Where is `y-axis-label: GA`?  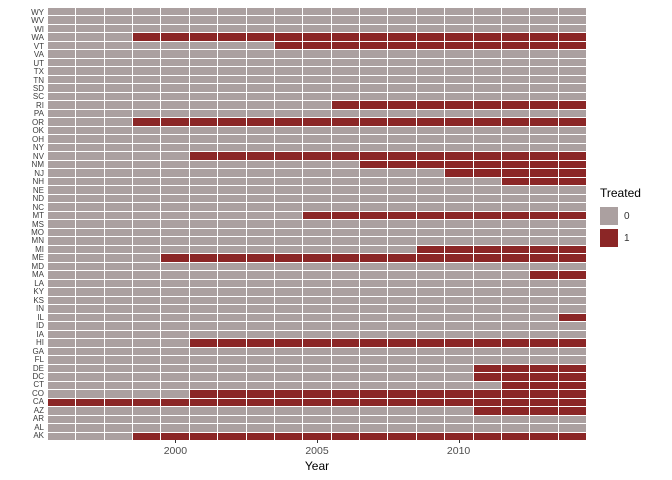 y-axis-label: GA is located at coordinates (38, 351).